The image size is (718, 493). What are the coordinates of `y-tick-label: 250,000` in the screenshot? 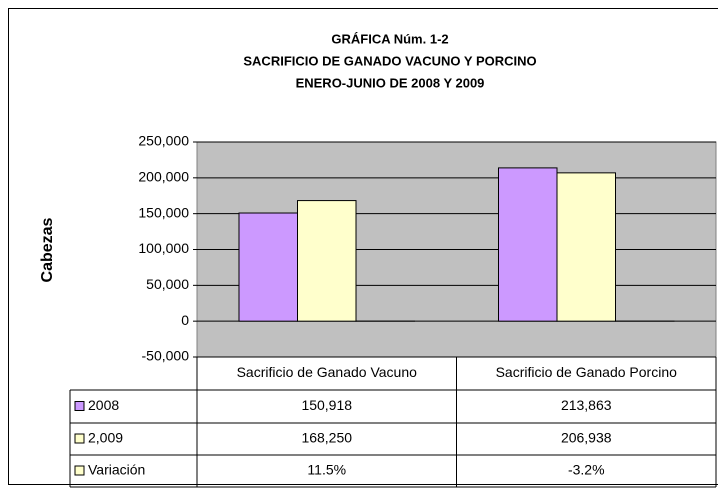 It's located at (163, 141).